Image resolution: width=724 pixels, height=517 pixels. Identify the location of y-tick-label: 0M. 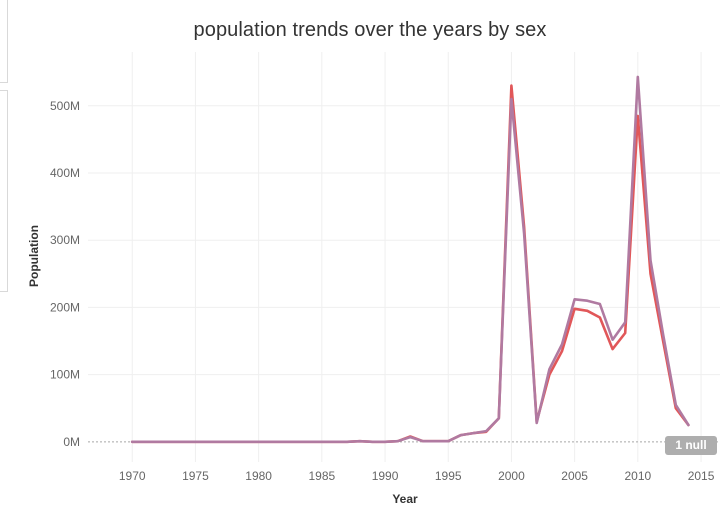
(71, 442).